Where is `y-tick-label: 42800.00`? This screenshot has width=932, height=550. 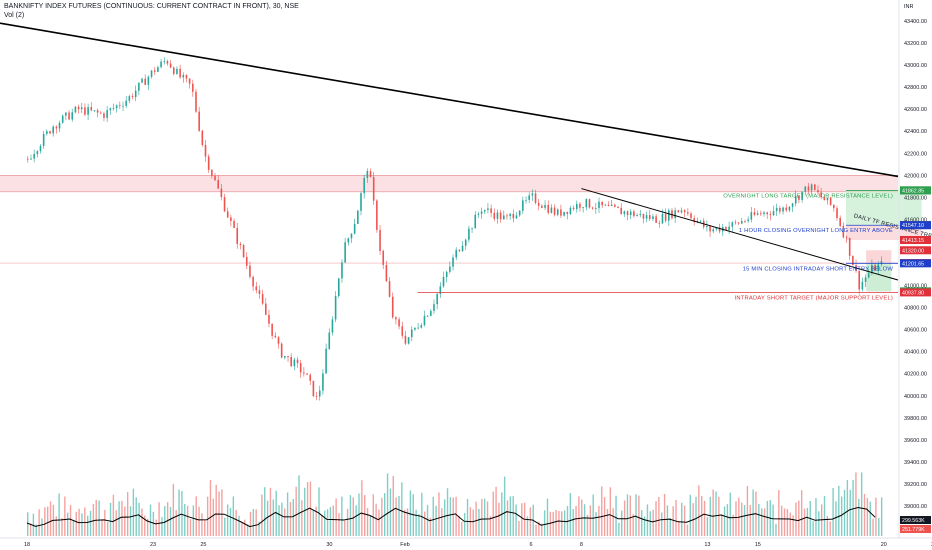 y-tick-label: 42800.00 is located at coordinates (915, 88).